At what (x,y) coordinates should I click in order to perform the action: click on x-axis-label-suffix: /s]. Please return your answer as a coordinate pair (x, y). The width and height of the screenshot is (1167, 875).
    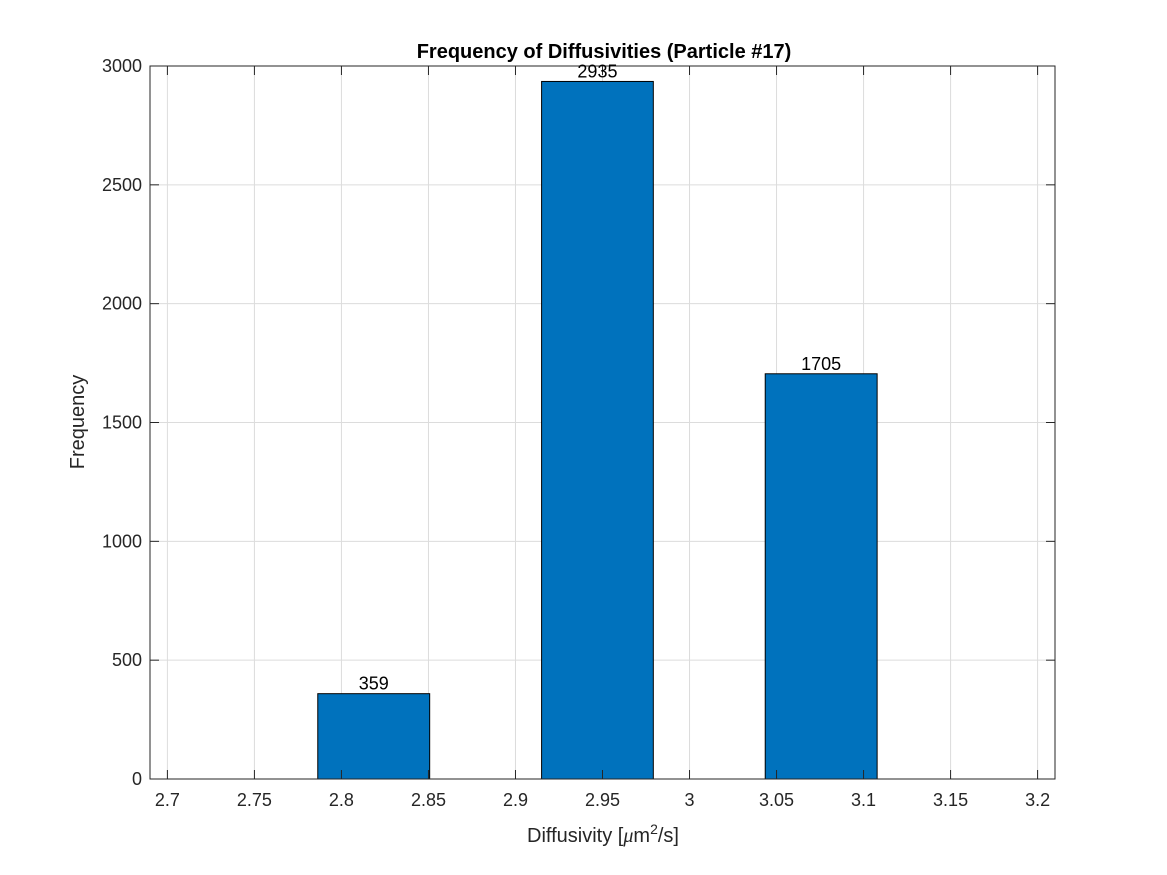
    Looking at the image, I should click on (668, 836).